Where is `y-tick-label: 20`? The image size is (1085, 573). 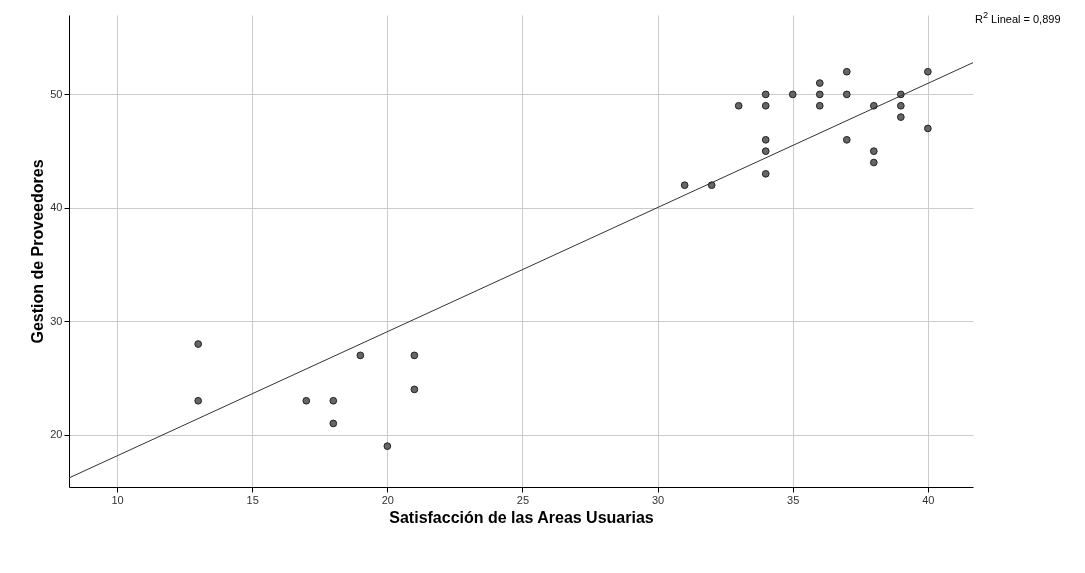 y-tick-label: 20 is located at coordinates (56, 434).